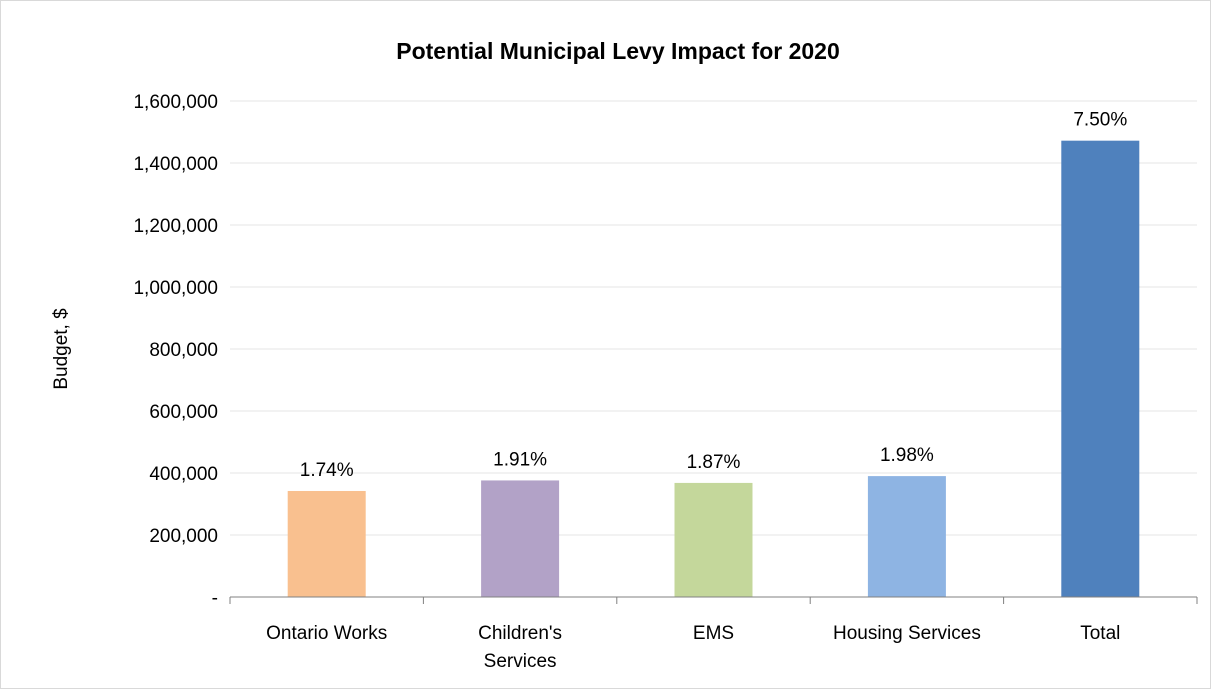  I want to click on x-tick-label: EMS, so click(713, 633).